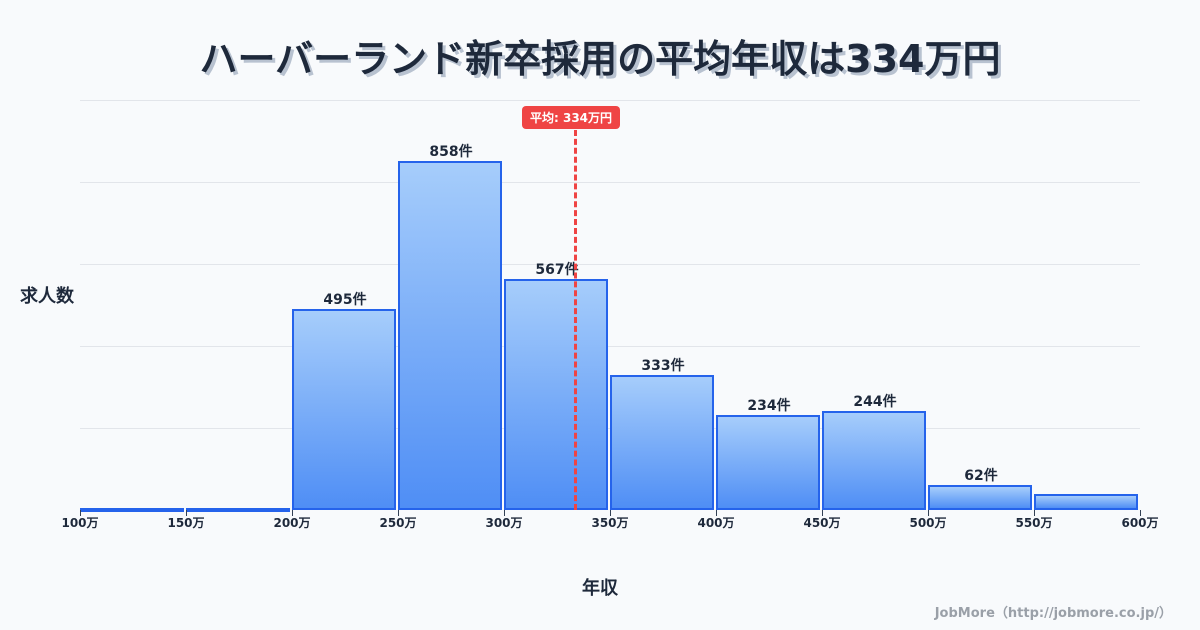 The image size is (1200, 630). I want to click on x-axis-label: 年収, so click(600, 588).